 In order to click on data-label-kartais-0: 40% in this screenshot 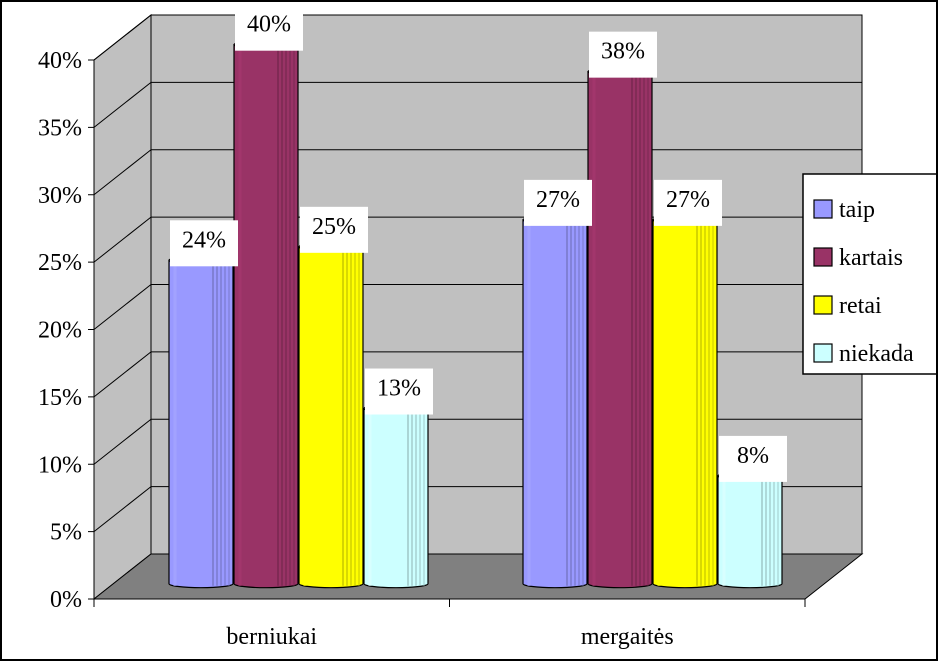, I will do `click(269, 25)`.